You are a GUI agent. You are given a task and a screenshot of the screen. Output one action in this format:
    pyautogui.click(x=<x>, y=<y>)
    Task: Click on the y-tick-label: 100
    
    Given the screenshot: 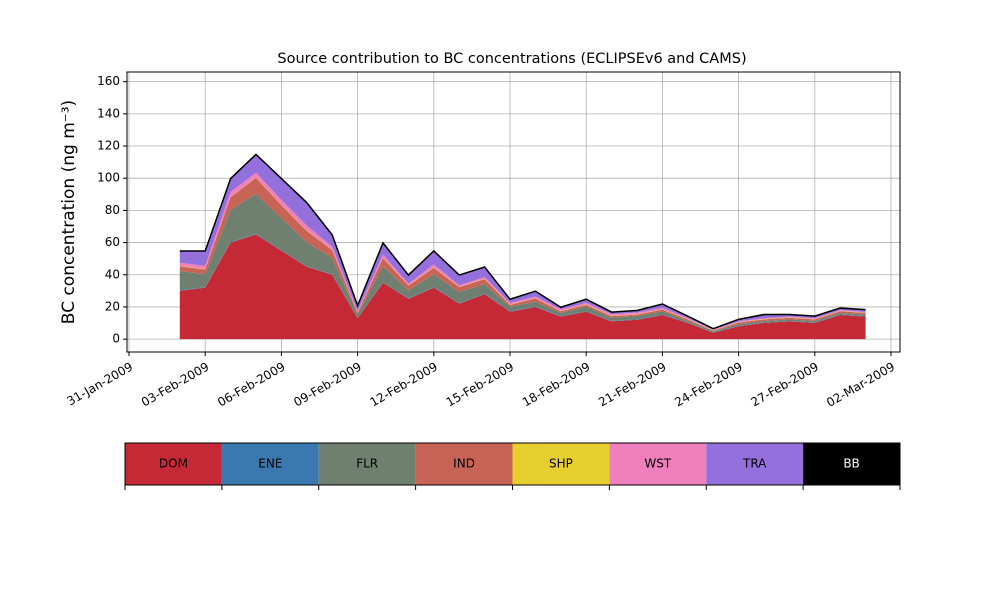 What is the action you would take?
    pyautogui.click(x=108, y=178)
    